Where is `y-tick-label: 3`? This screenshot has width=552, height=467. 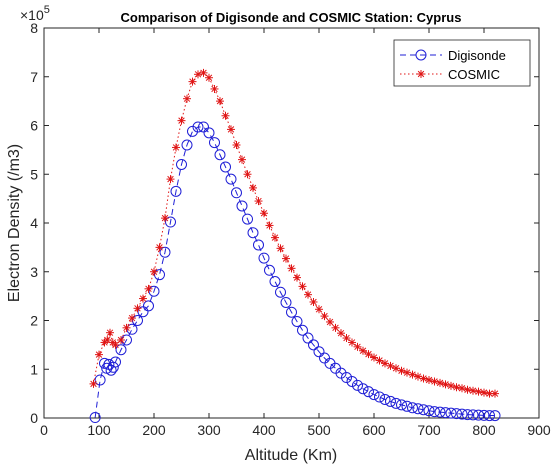 y-tick-label: 3 is located at coordinates (34, 272).